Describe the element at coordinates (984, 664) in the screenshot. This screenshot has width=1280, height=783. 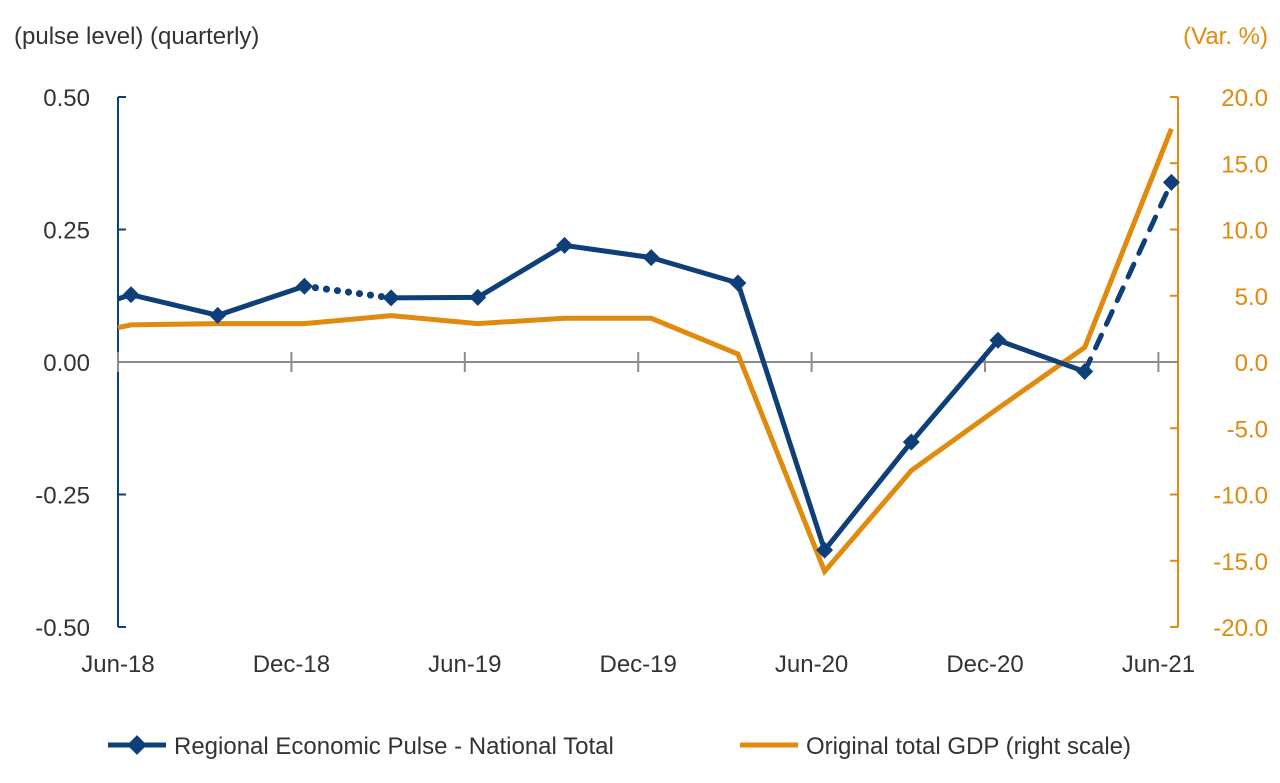
I see `x-tick-label: Dec-20` at that location.